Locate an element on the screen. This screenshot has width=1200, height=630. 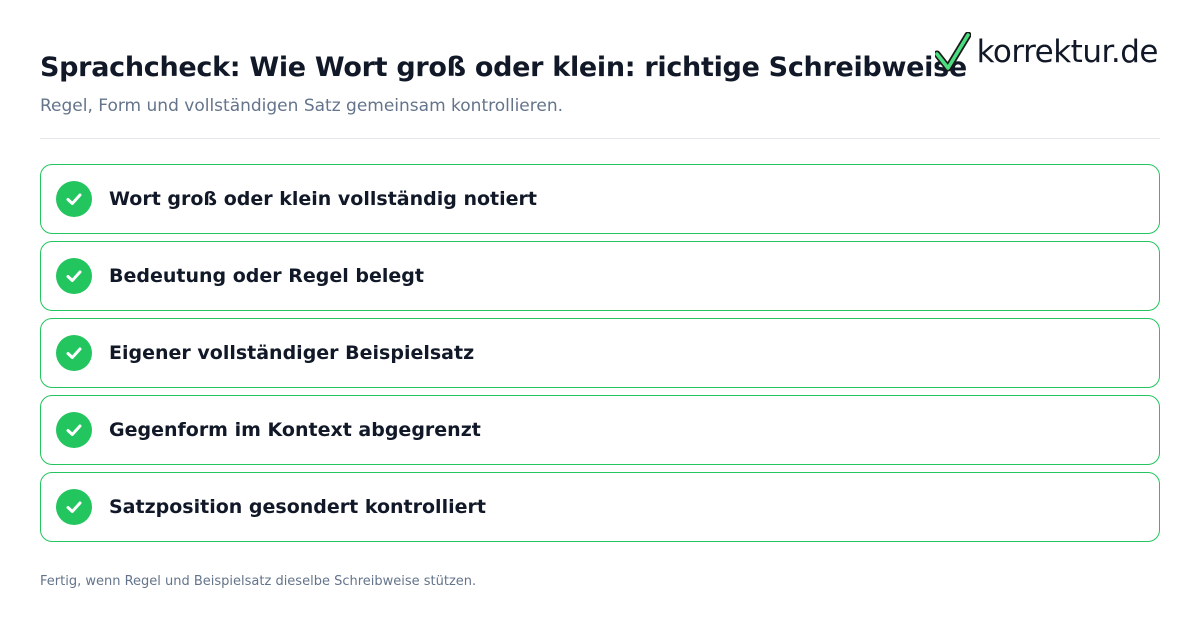
checklist-item-label: Bedeutung oder Regel belegt is located at coordinates (266, 276).